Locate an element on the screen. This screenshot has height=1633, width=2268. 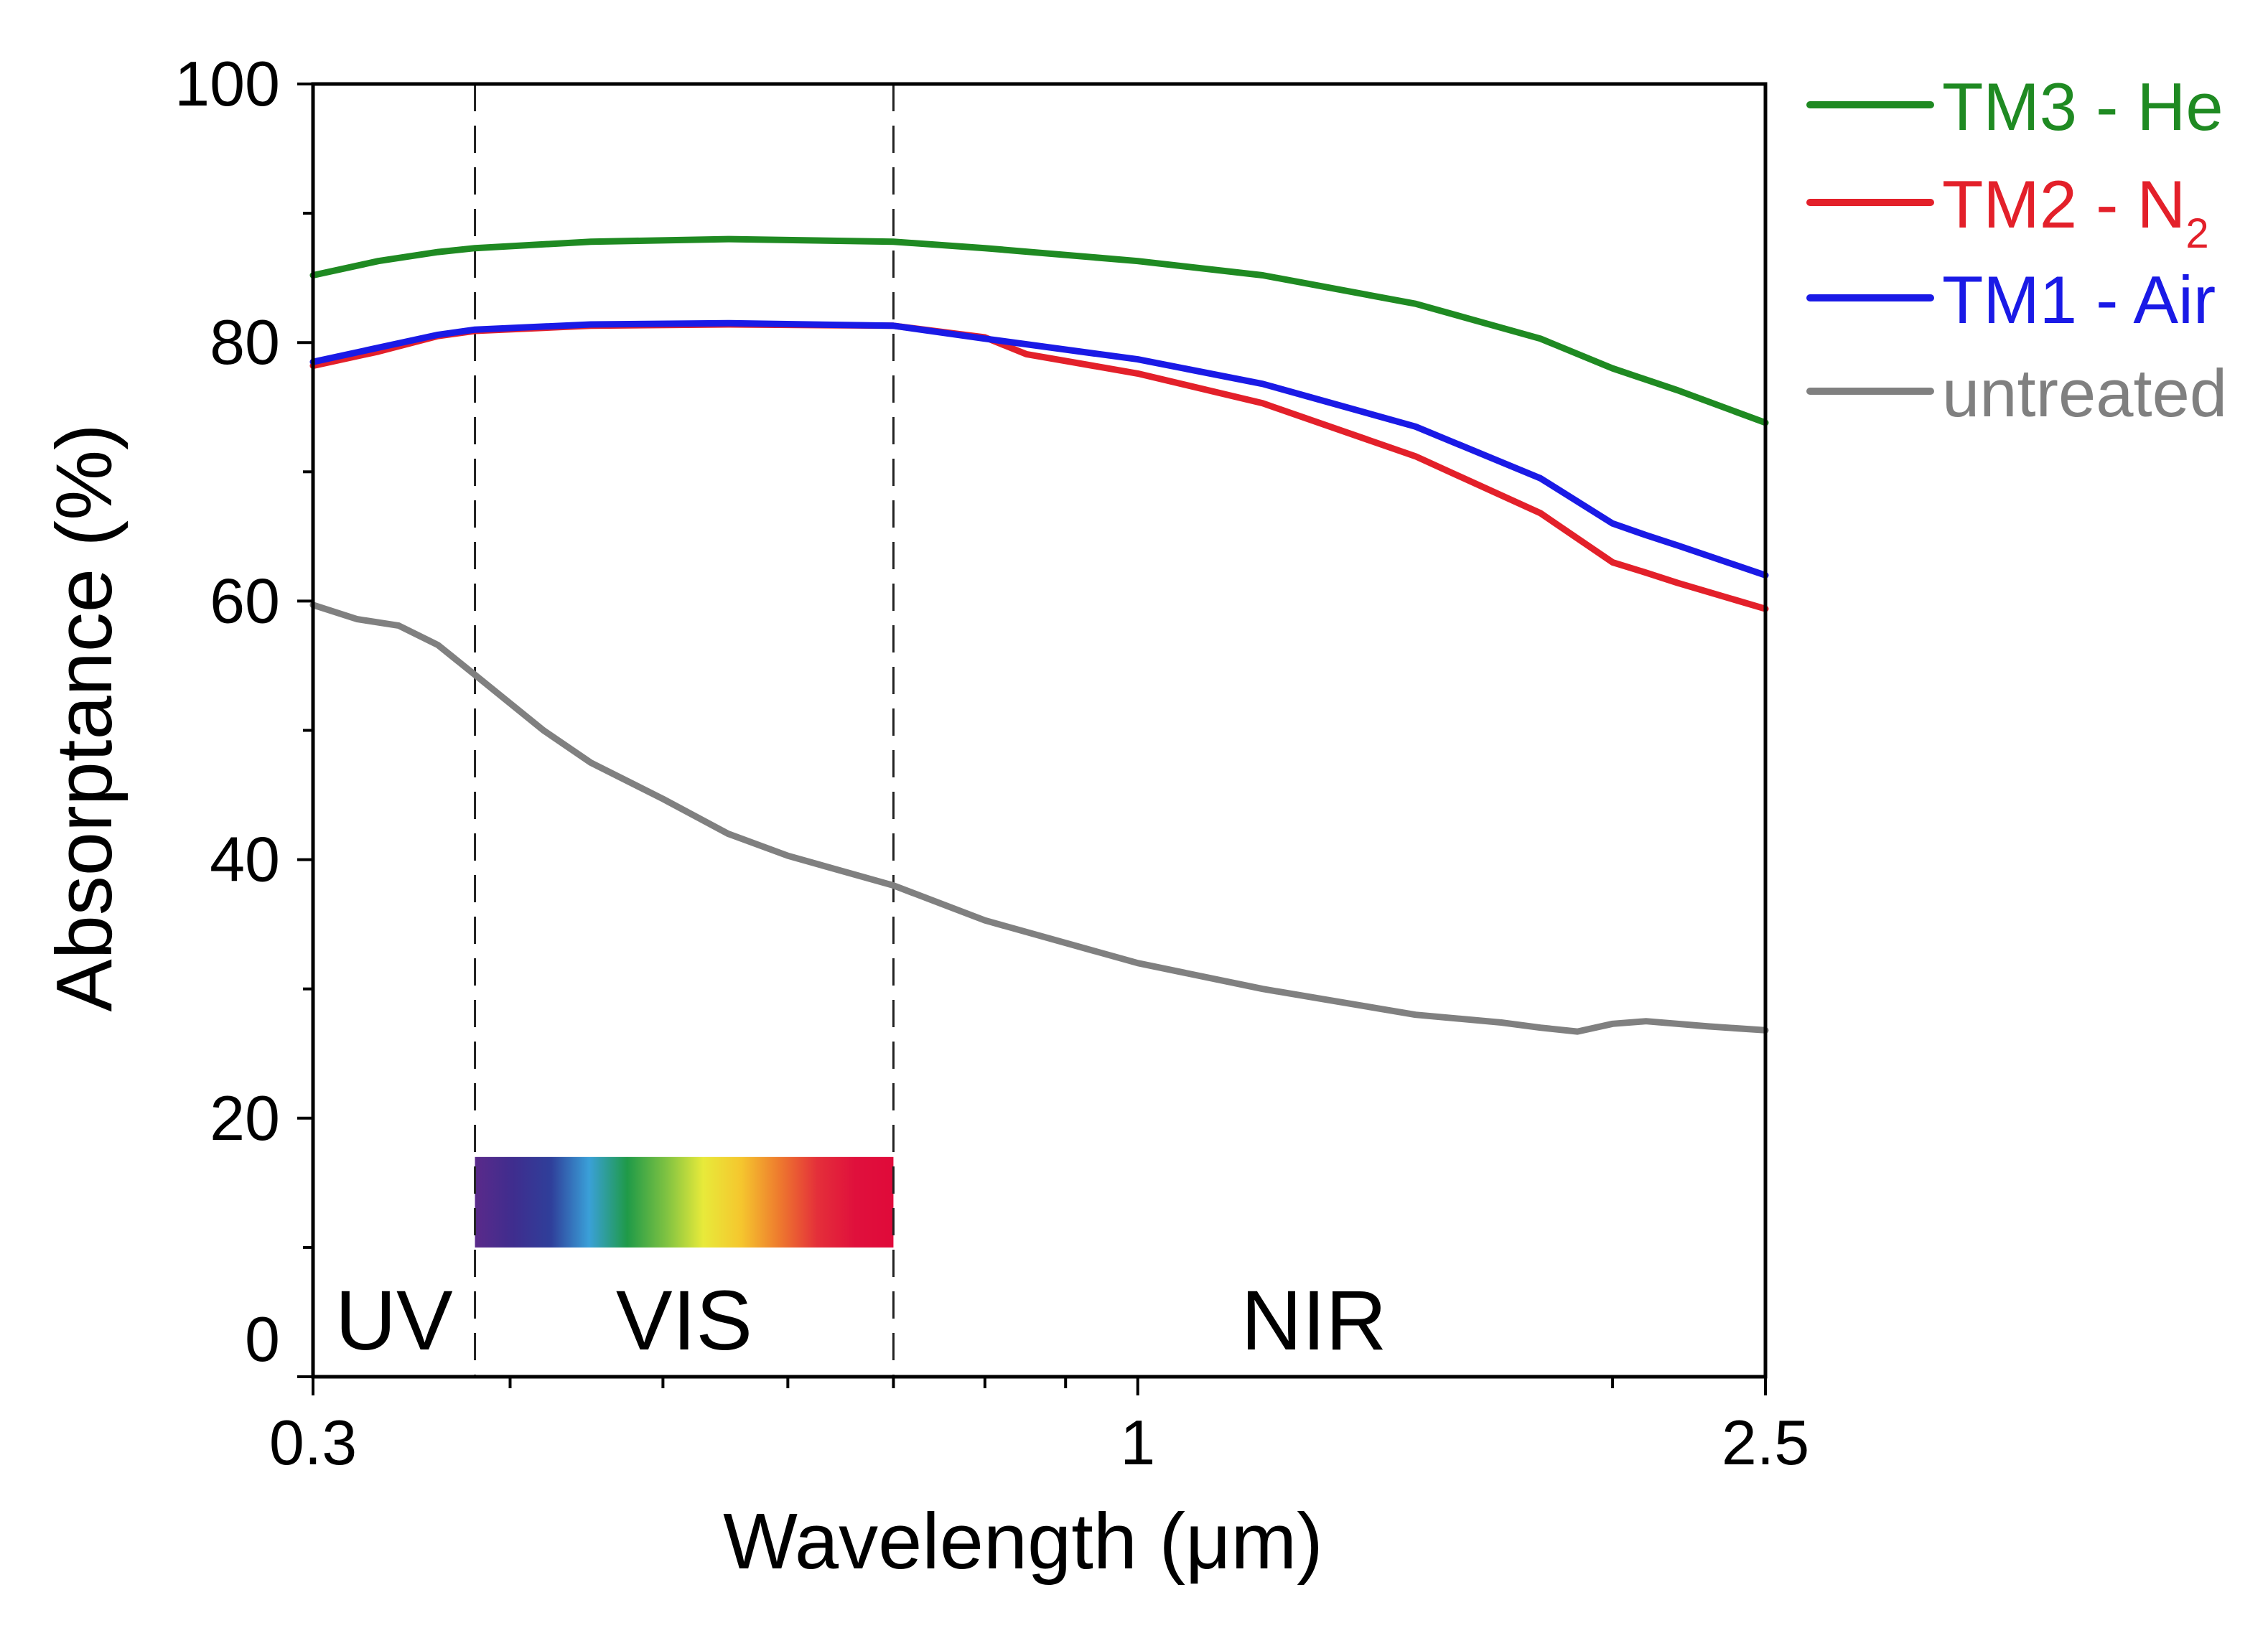
x-tick-label: 1 is located at coordinates (1137, 1442).